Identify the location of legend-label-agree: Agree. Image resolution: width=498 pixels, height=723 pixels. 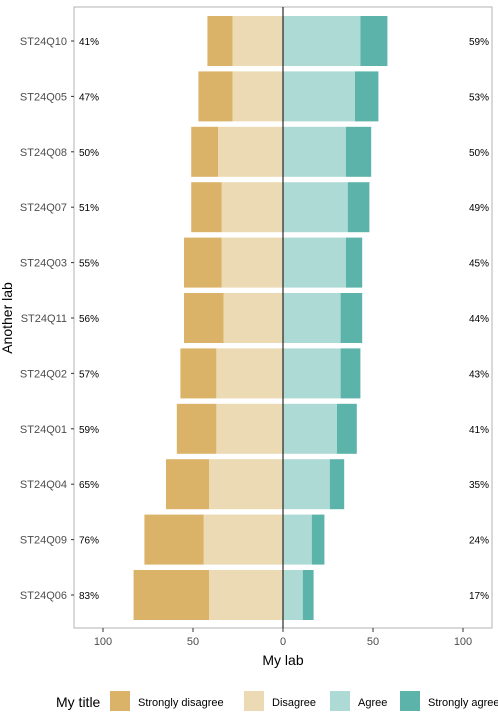
(372, 703).